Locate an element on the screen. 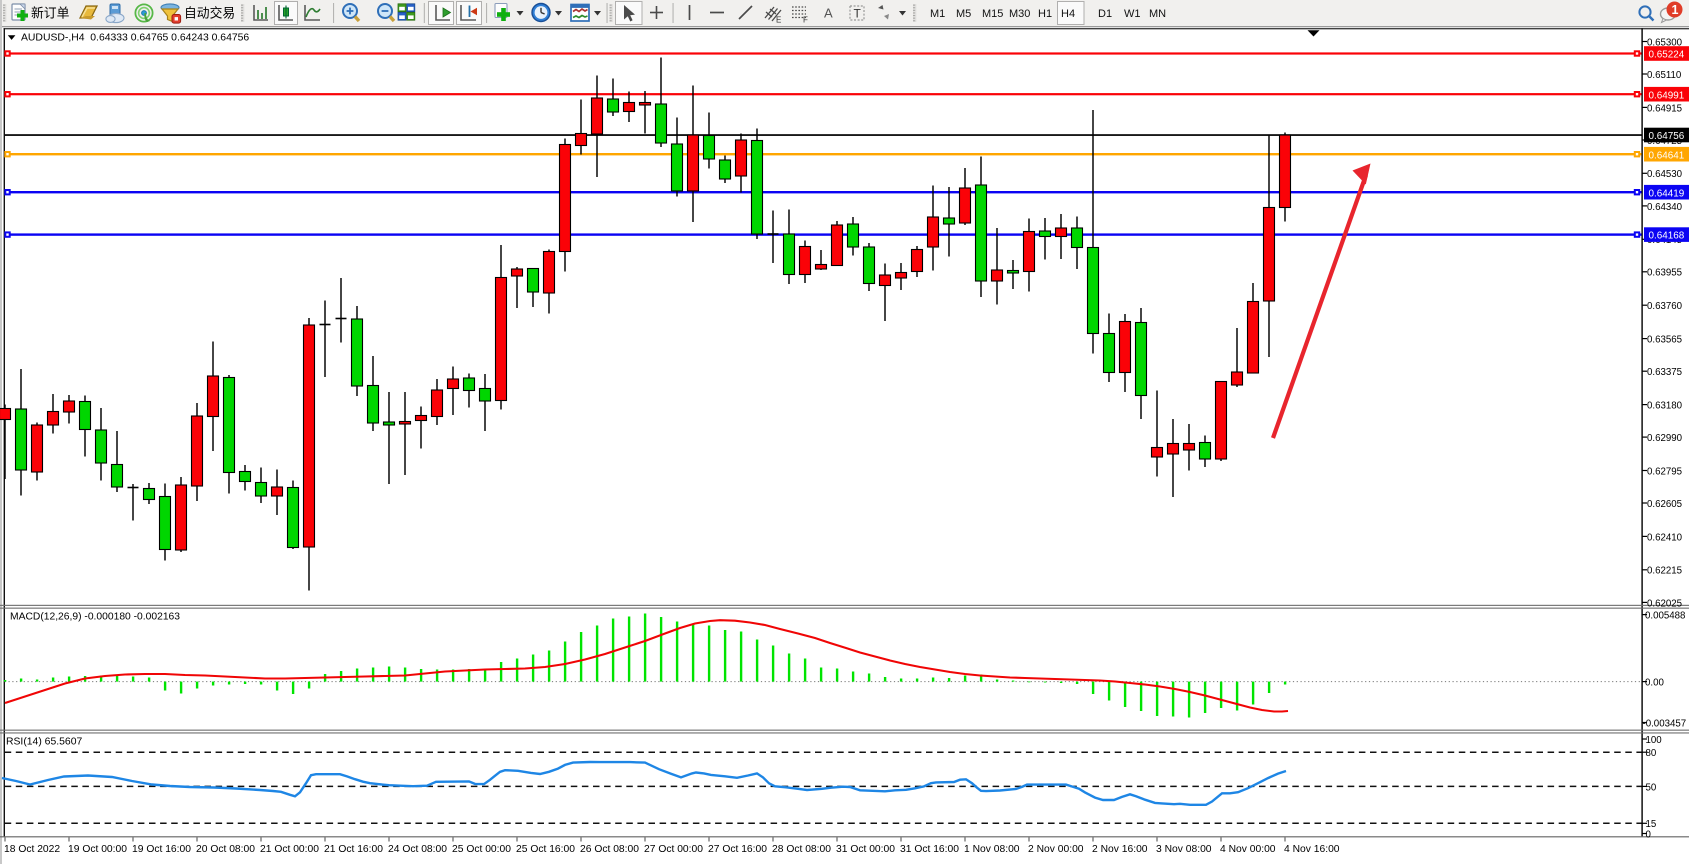 The width and height of the screenshot is (1689, 864). svg-text: 0.63375 is located at coordinates (1664, 372).